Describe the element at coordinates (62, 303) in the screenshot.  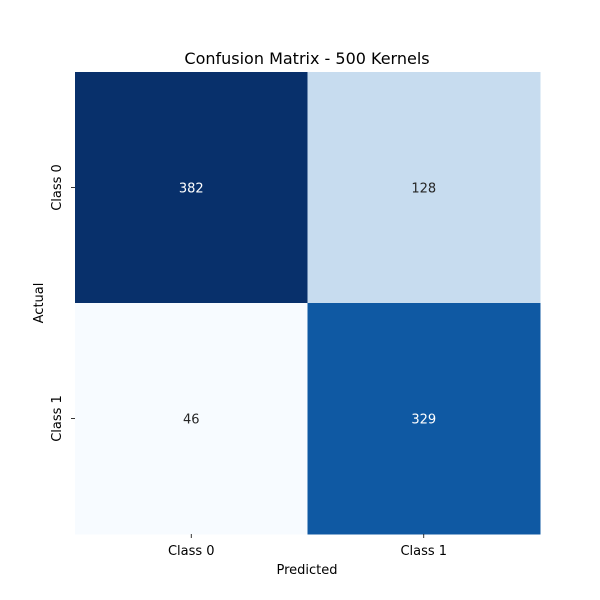
I see `y-axis: Class 0 Class 1` at that location.